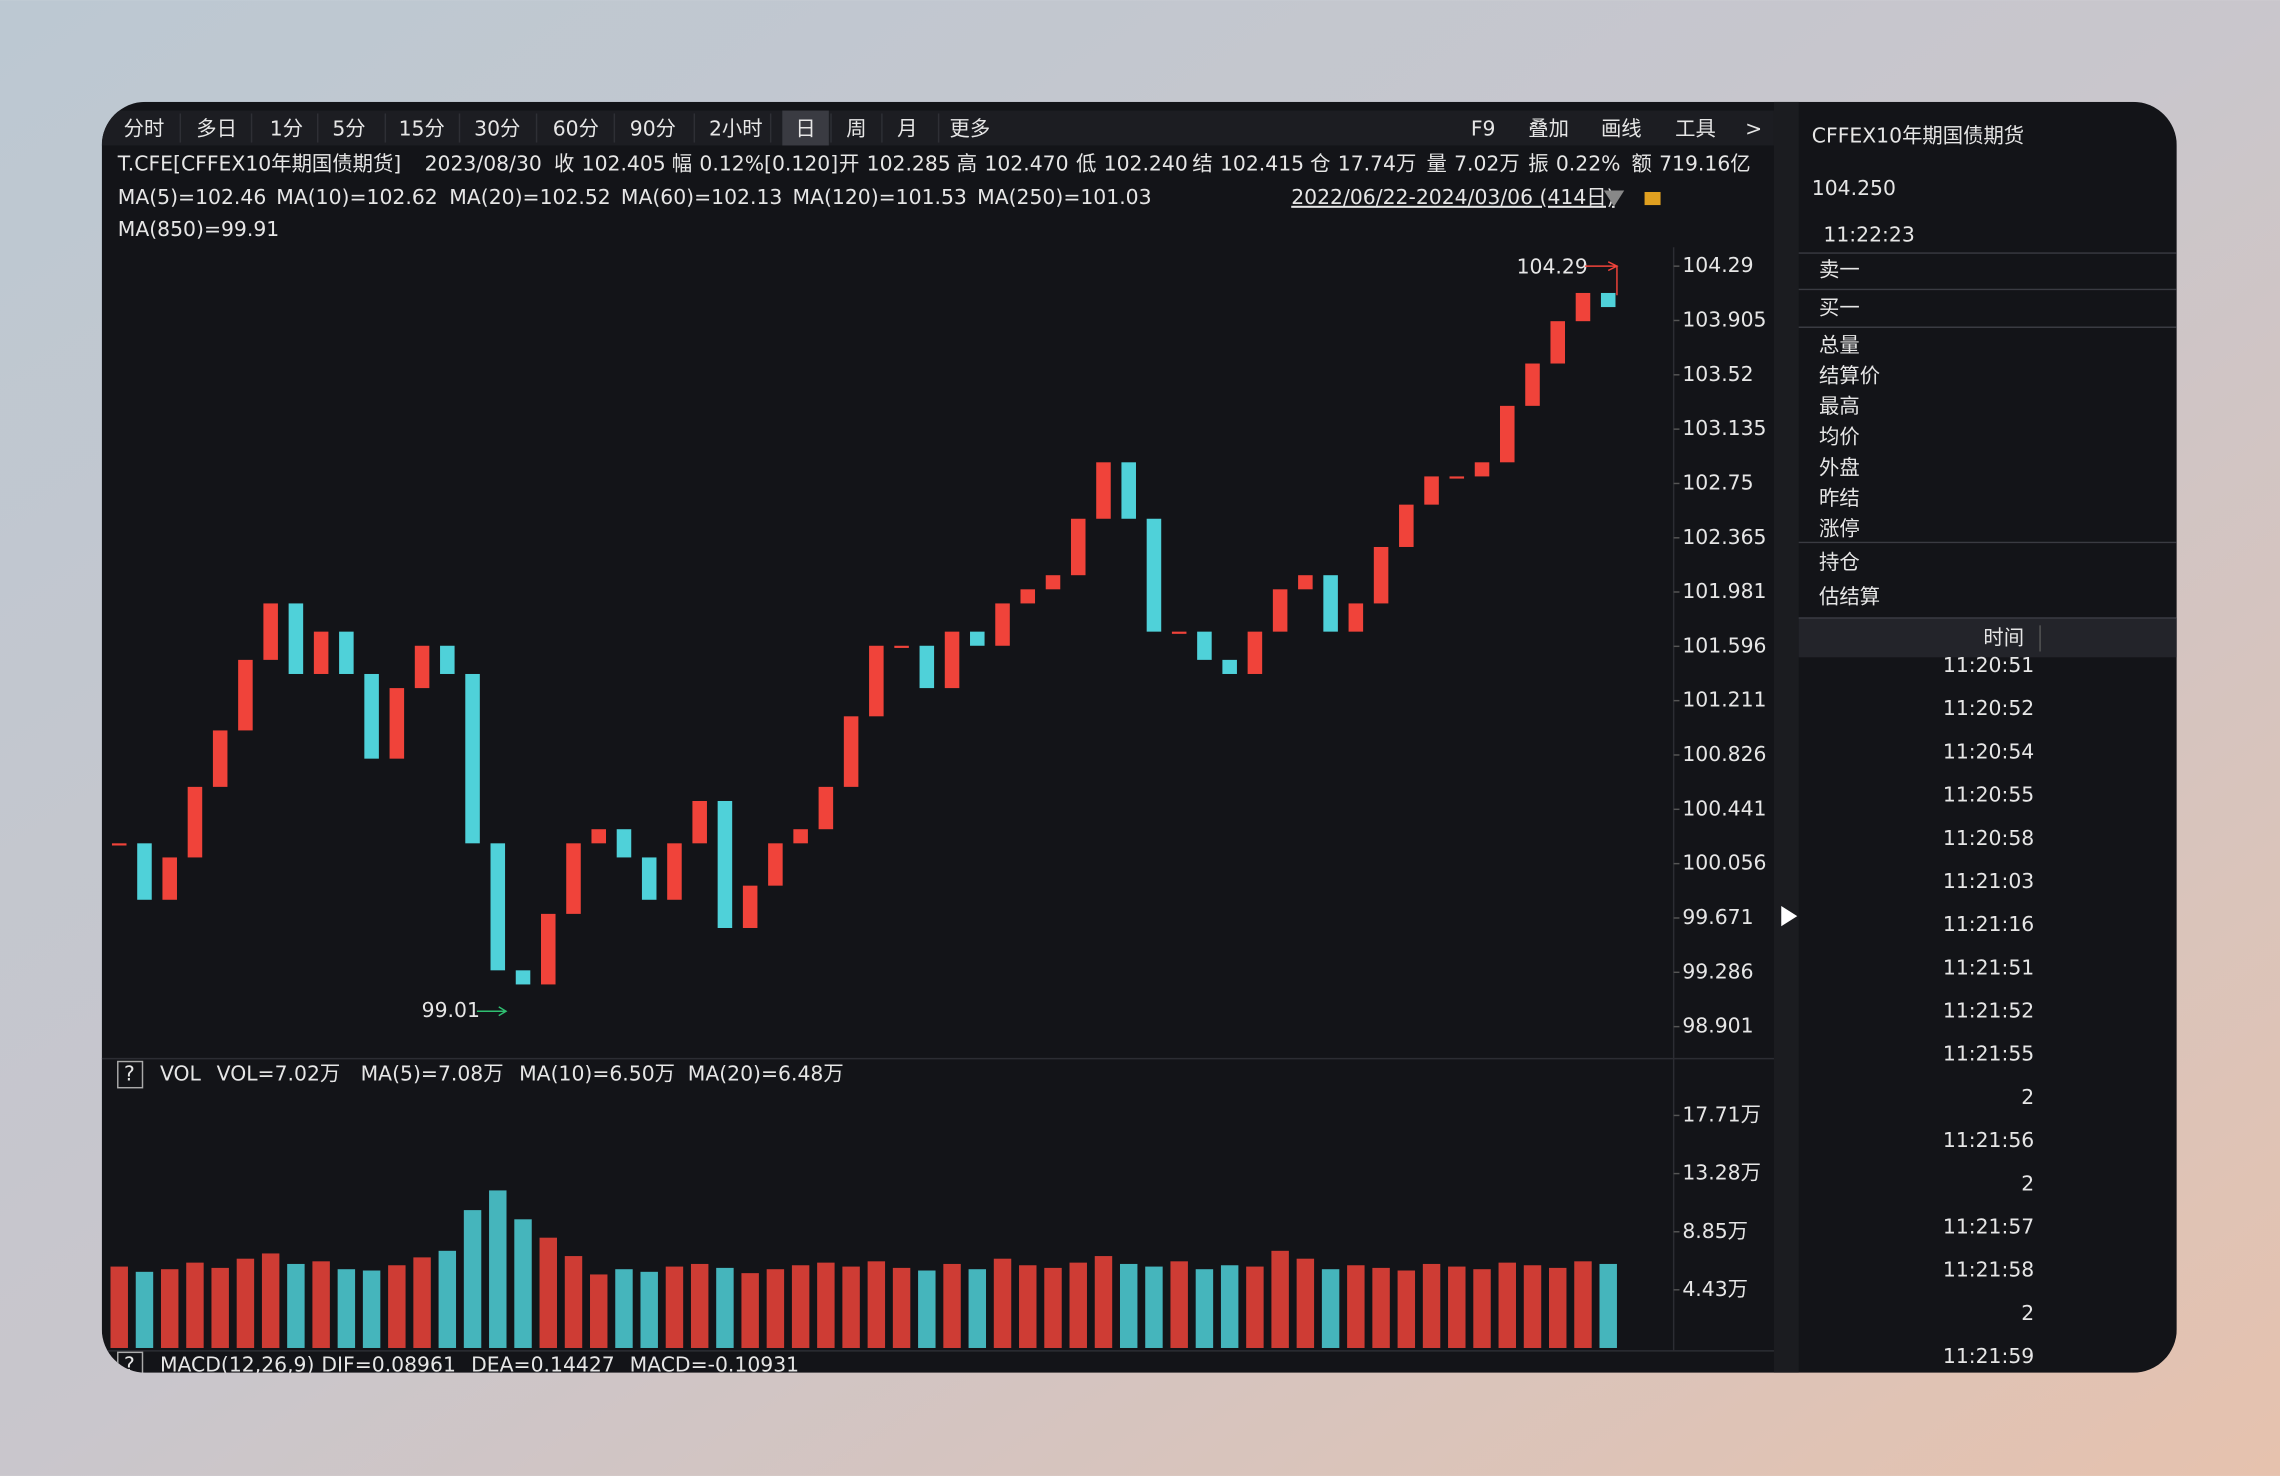  What do you see at coordinates (1839, 467) in the screenshot?
I see `quote-row-label: 外盘` at bounding box center [1839, 467].